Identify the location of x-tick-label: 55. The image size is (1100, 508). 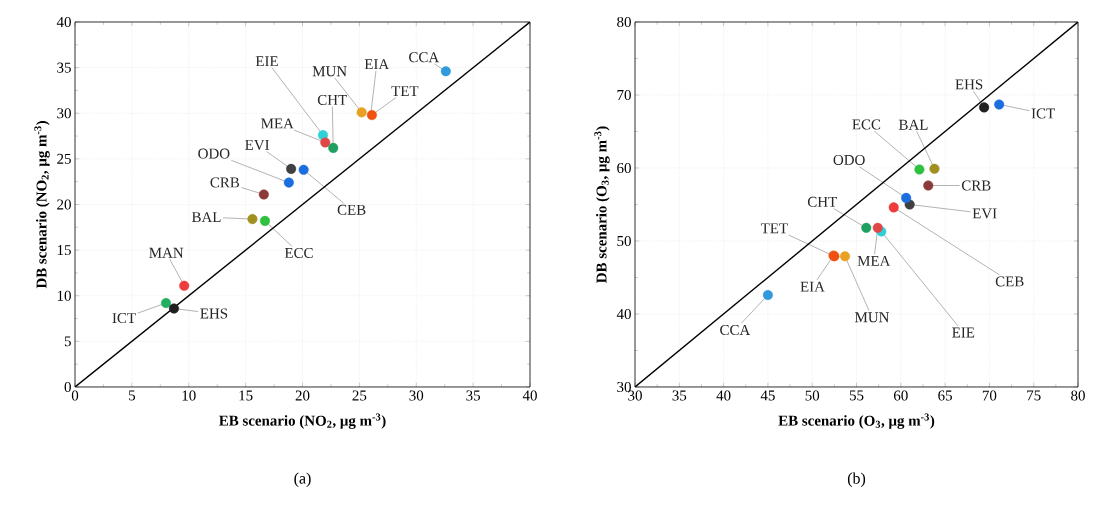
(856, 395).